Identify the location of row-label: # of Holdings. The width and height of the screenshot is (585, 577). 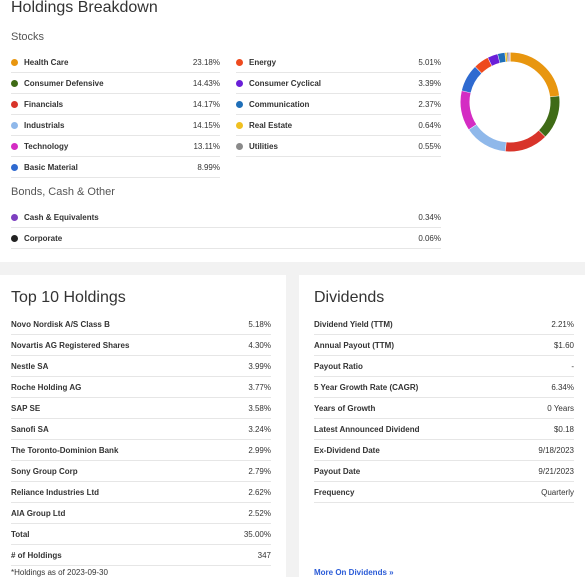
(36, 555).